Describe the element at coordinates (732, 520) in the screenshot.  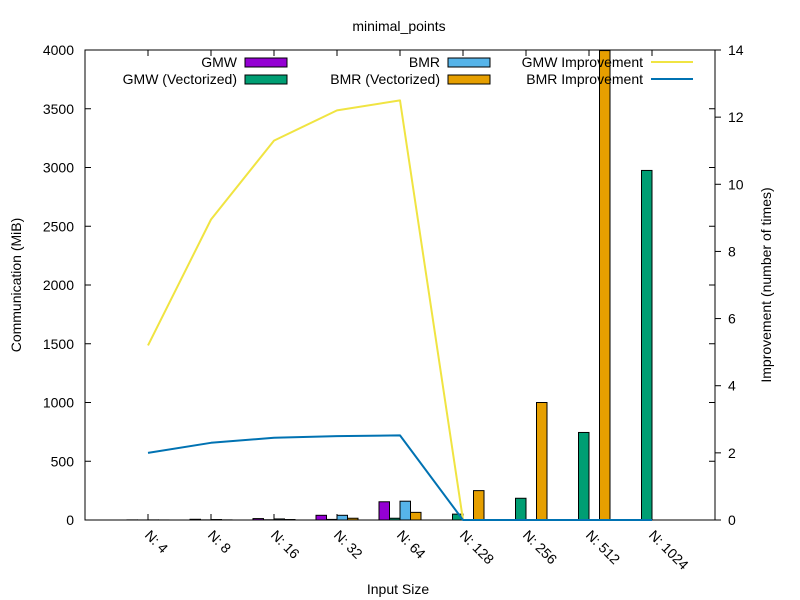
I see `y2-tick-label: 0` at that location.